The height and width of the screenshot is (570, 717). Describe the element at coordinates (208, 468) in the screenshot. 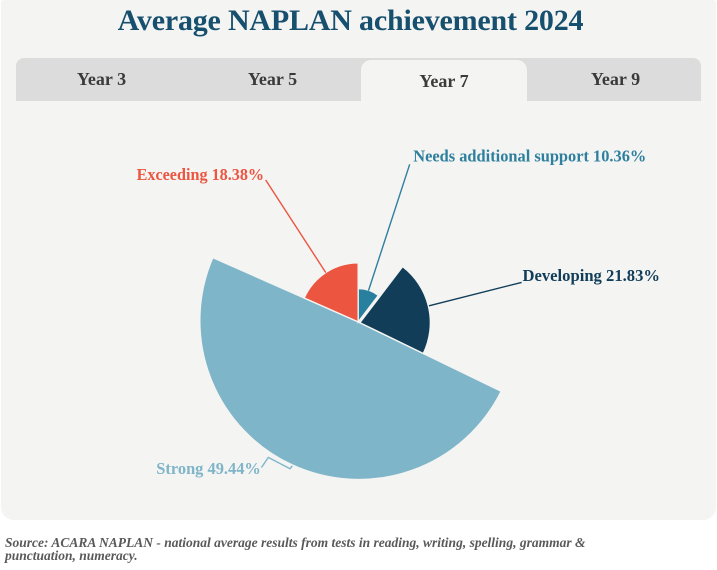

I see `svg-text: Strong 49.44%` at that location.